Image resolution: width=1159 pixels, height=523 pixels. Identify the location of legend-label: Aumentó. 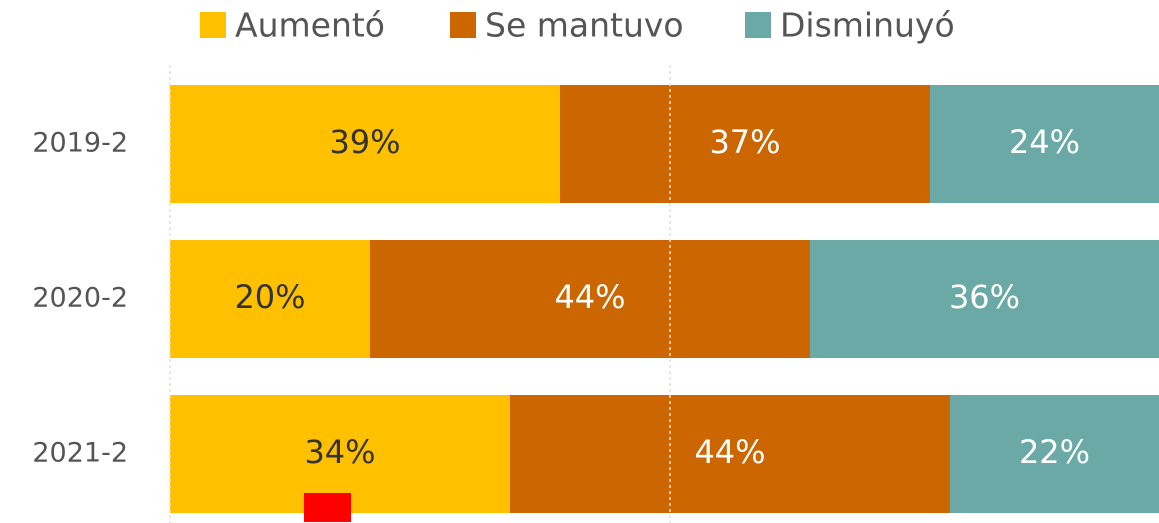
(310, 25).